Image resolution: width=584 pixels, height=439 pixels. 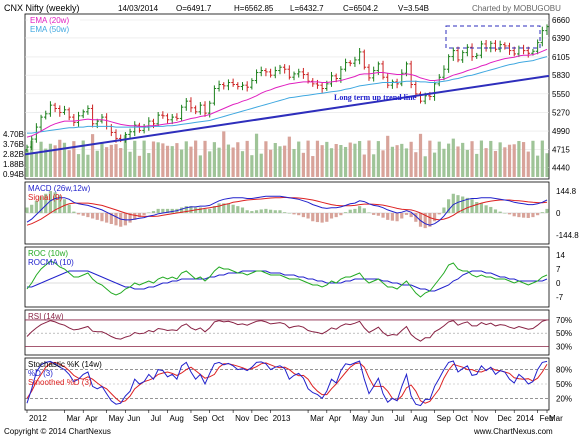 I want to click on volume-tick-label: 0.94B, so click(x=13, y=174).